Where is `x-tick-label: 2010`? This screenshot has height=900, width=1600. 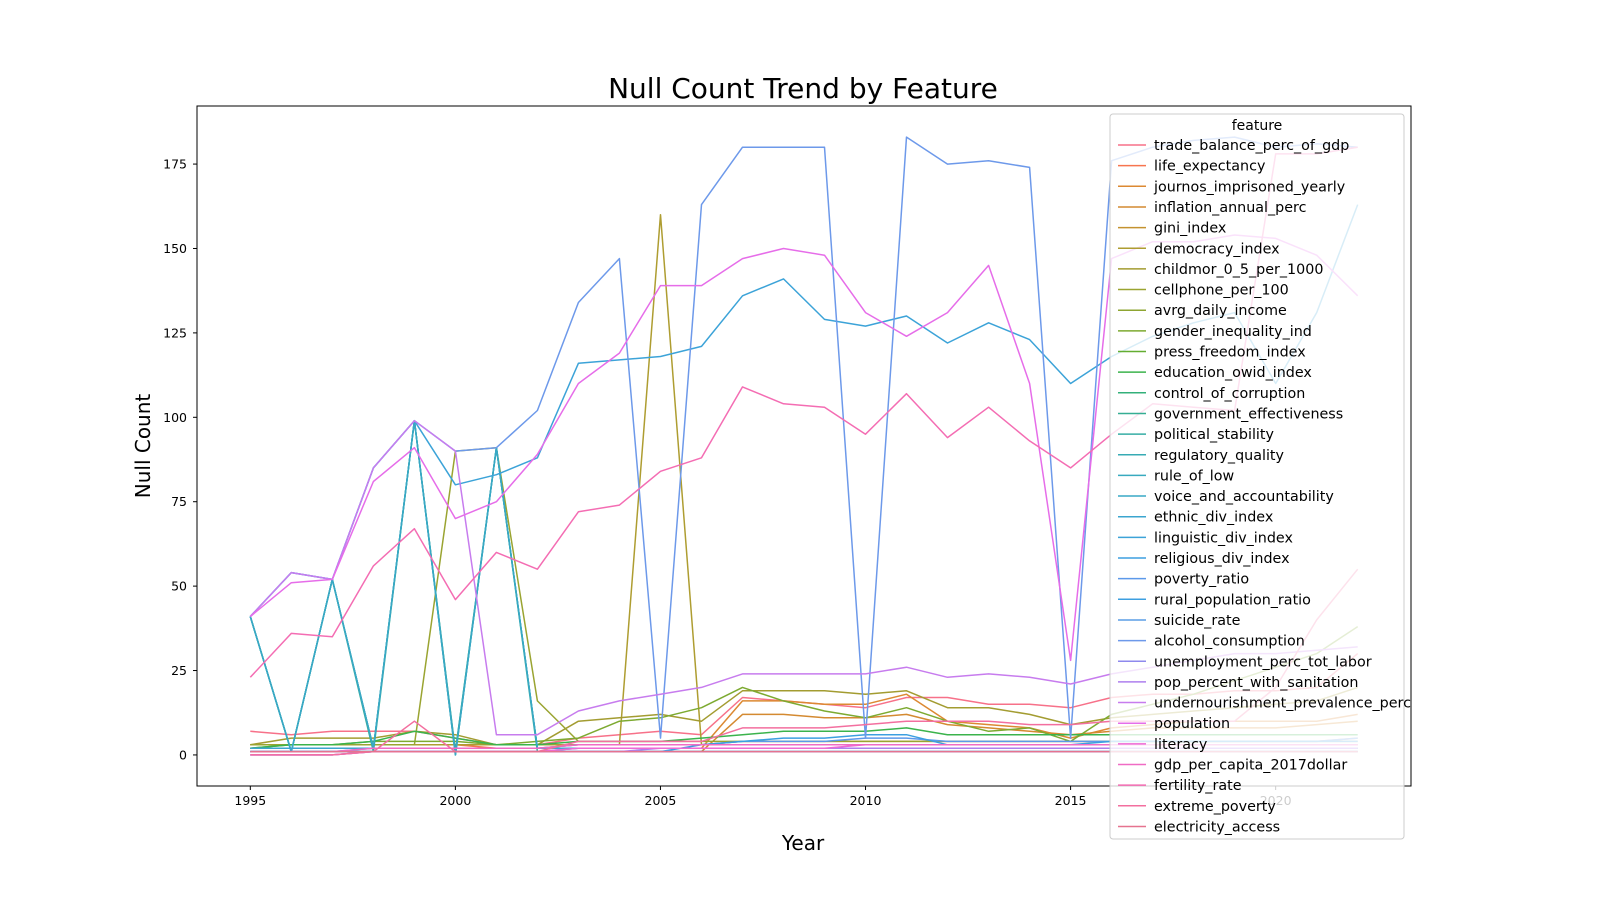 x-tick-label: 2010 is located at coordinates (866, 800).